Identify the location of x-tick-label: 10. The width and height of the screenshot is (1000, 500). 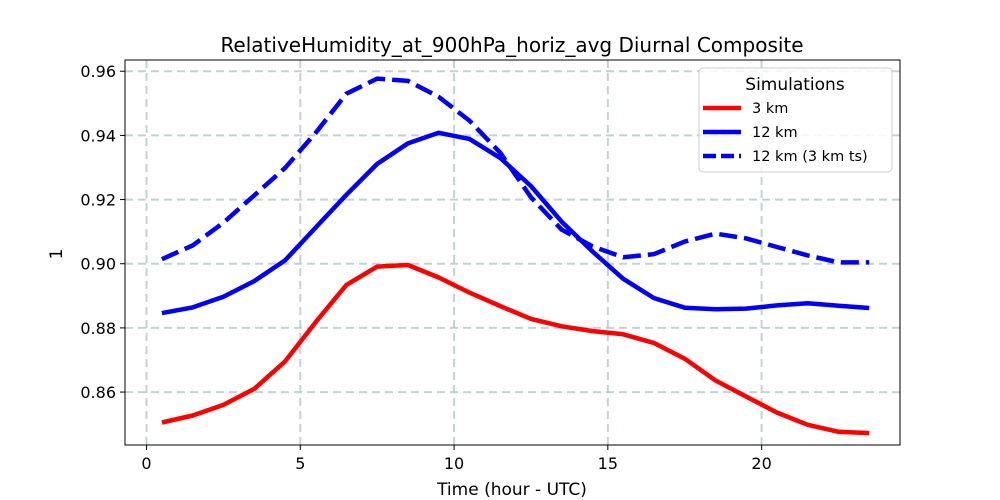
(454, 463).